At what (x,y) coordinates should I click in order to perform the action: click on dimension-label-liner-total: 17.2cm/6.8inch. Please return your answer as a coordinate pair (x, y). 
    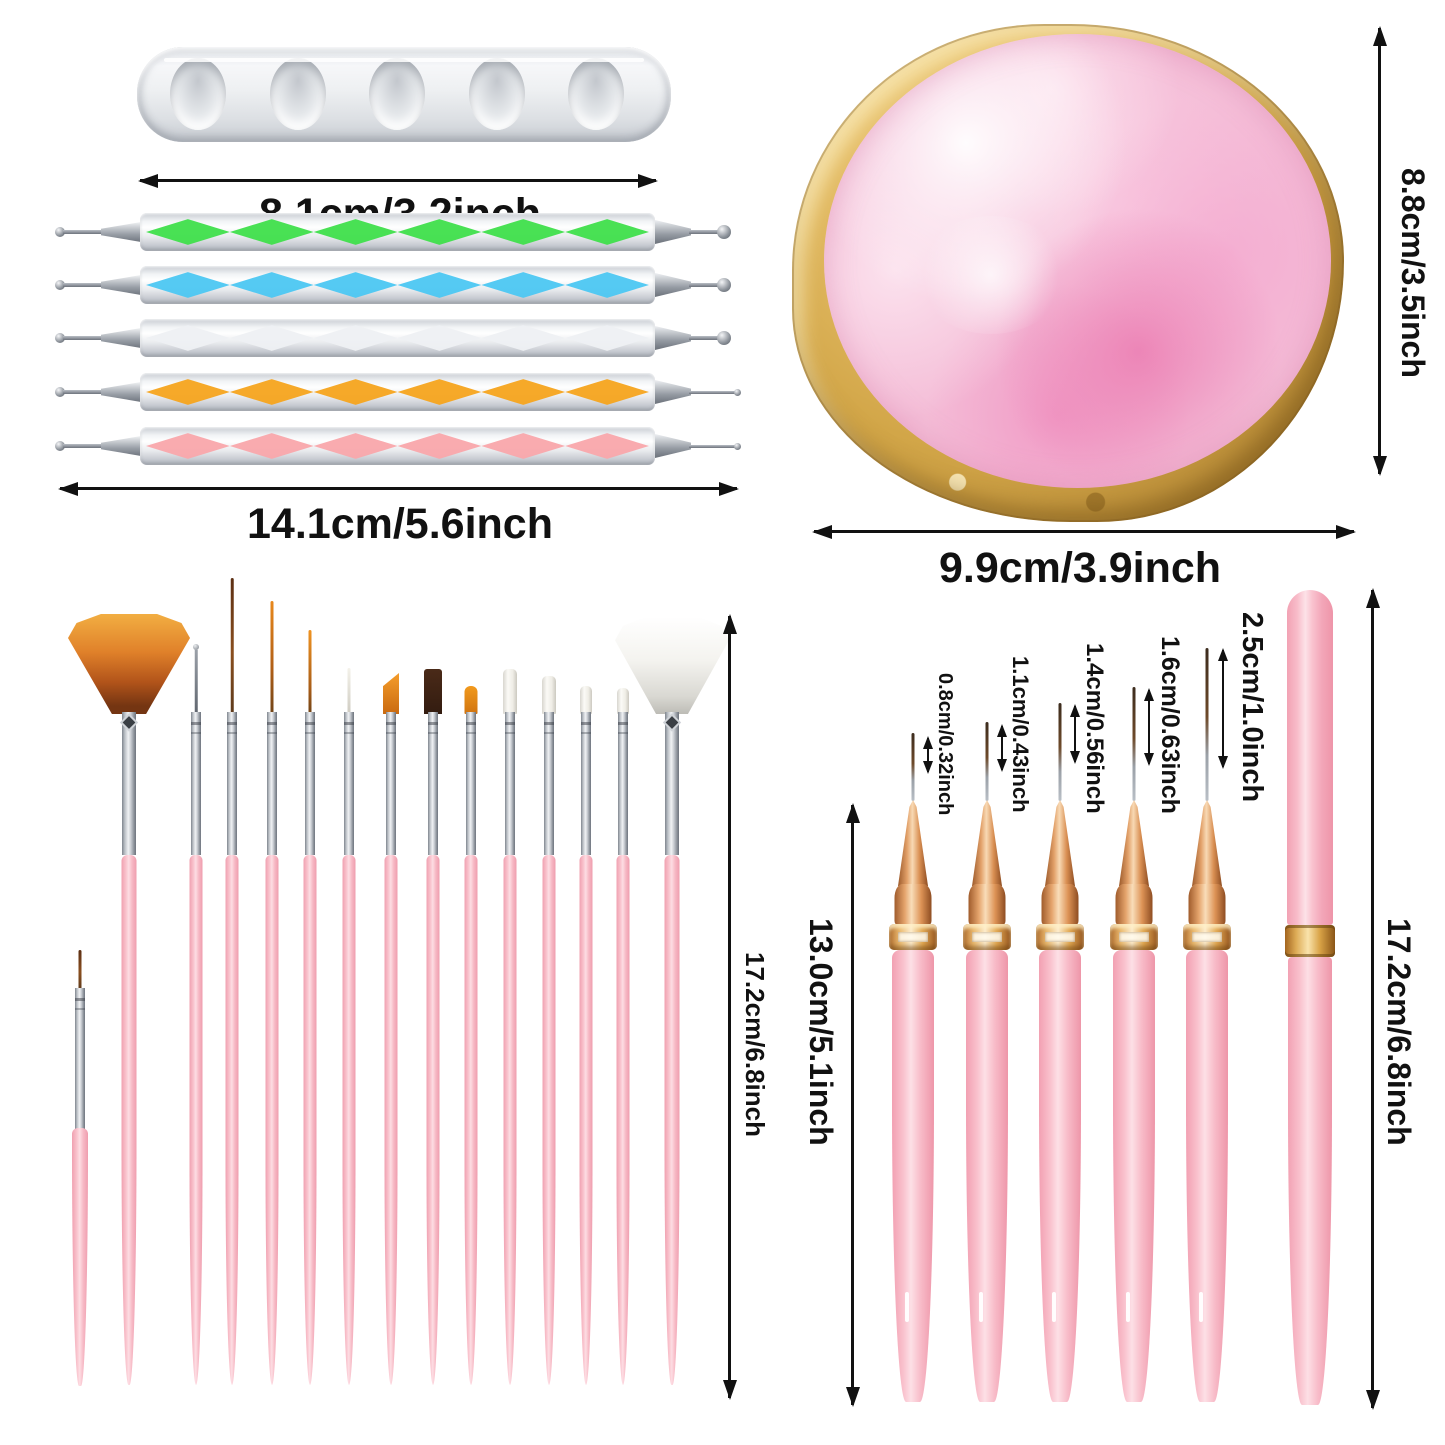
    Looking at the image, I should click on (1399, 1032).